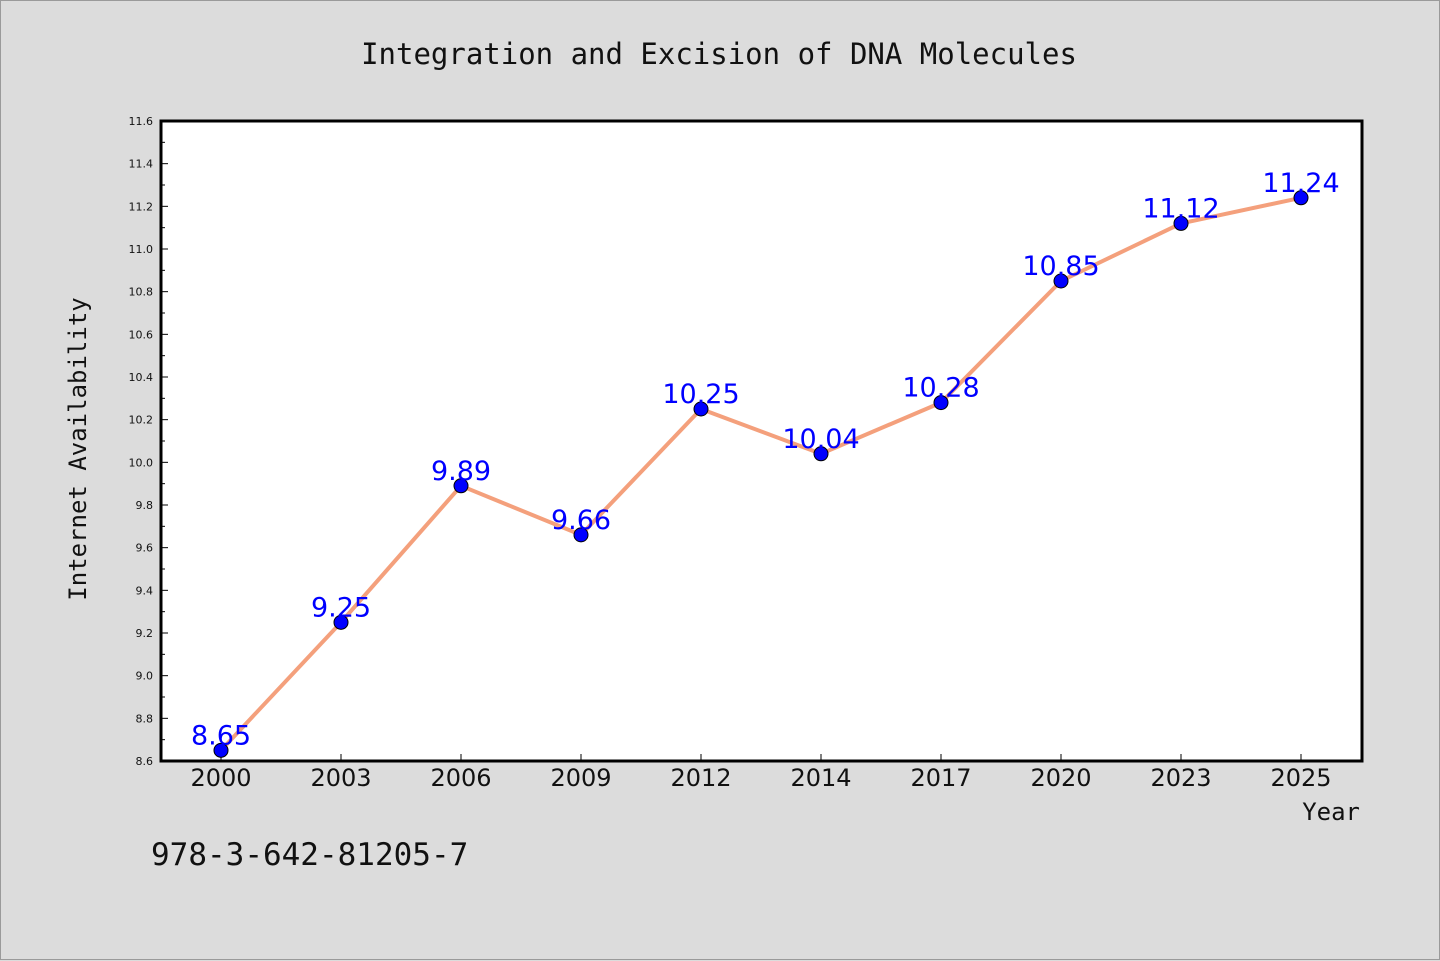 The width and height of the screenshot is (1440, 961). Describe the element at coordinates (1300, 778) in the screenshot. I see `x-tick-label: 2025` at that location.